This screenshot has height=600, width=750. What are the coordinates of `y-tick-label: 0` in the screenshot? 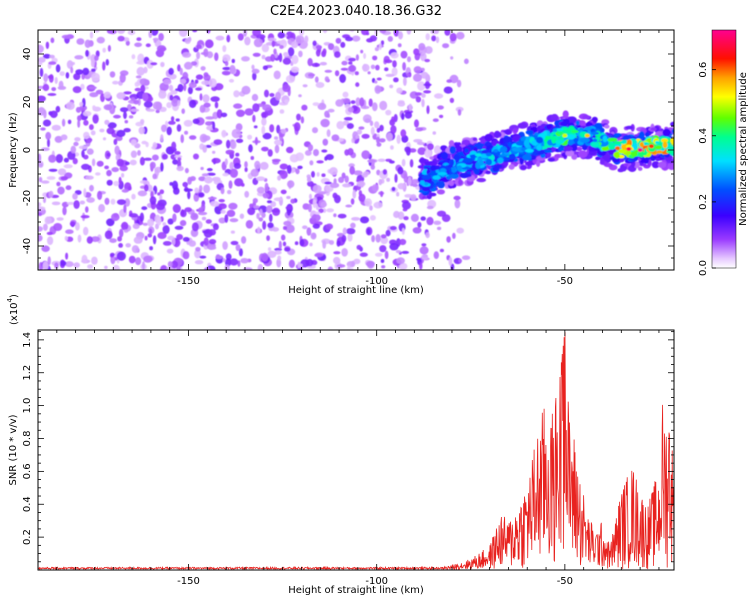 It's located at (27, 150).